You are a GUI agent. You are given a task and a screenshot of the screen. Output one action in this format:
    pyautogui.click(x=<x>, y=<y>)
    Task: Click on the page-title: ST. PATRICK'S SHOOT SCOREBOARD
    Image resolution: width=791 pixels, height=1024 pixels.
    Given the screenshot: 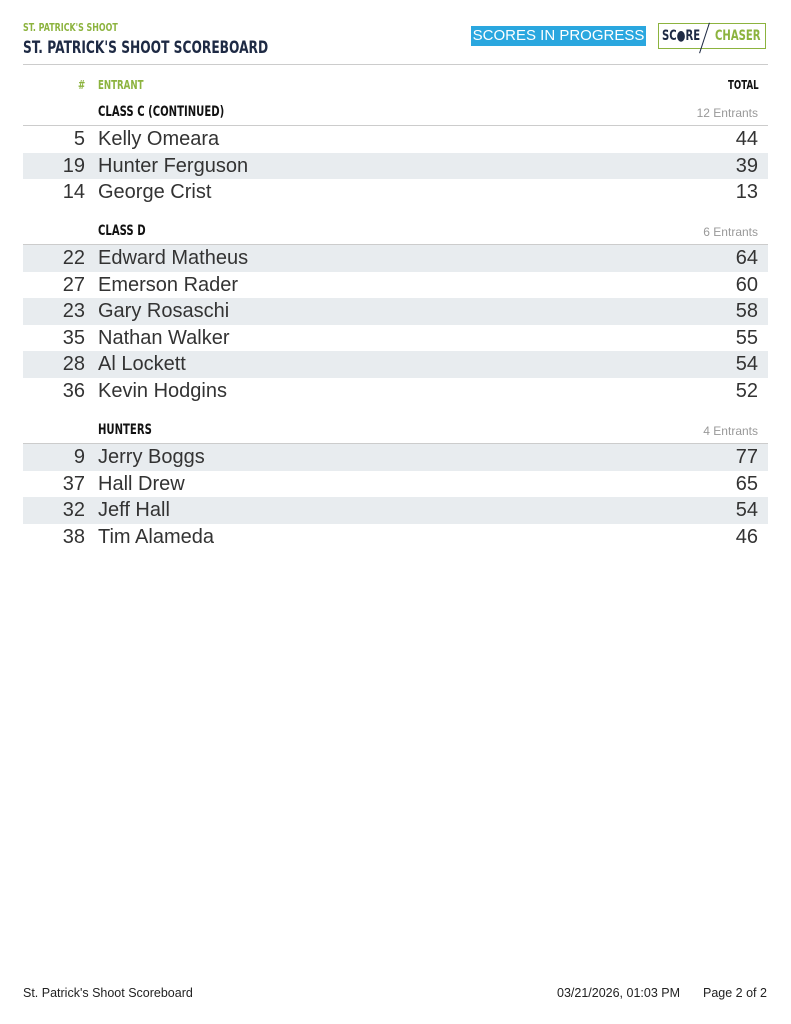 What is the action you would take?
    pyautogui.click(x=146, y=48)
    